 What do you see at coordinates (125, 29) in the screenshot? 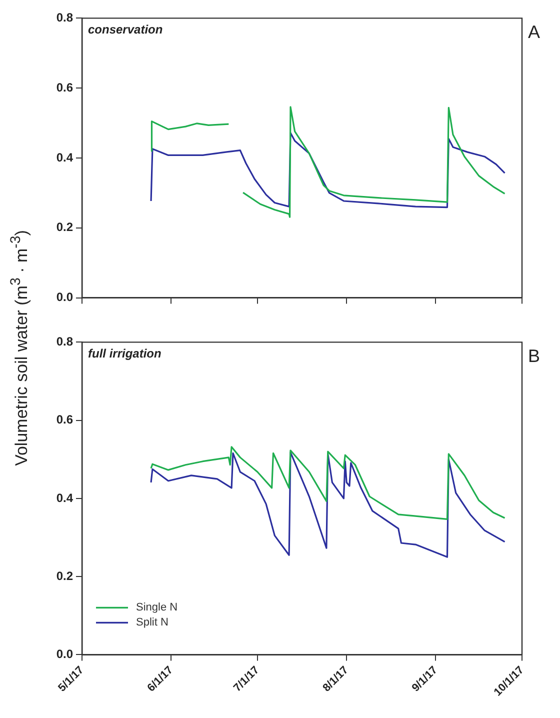
I see `annotation: conservation` at bounding box center [125, 29].